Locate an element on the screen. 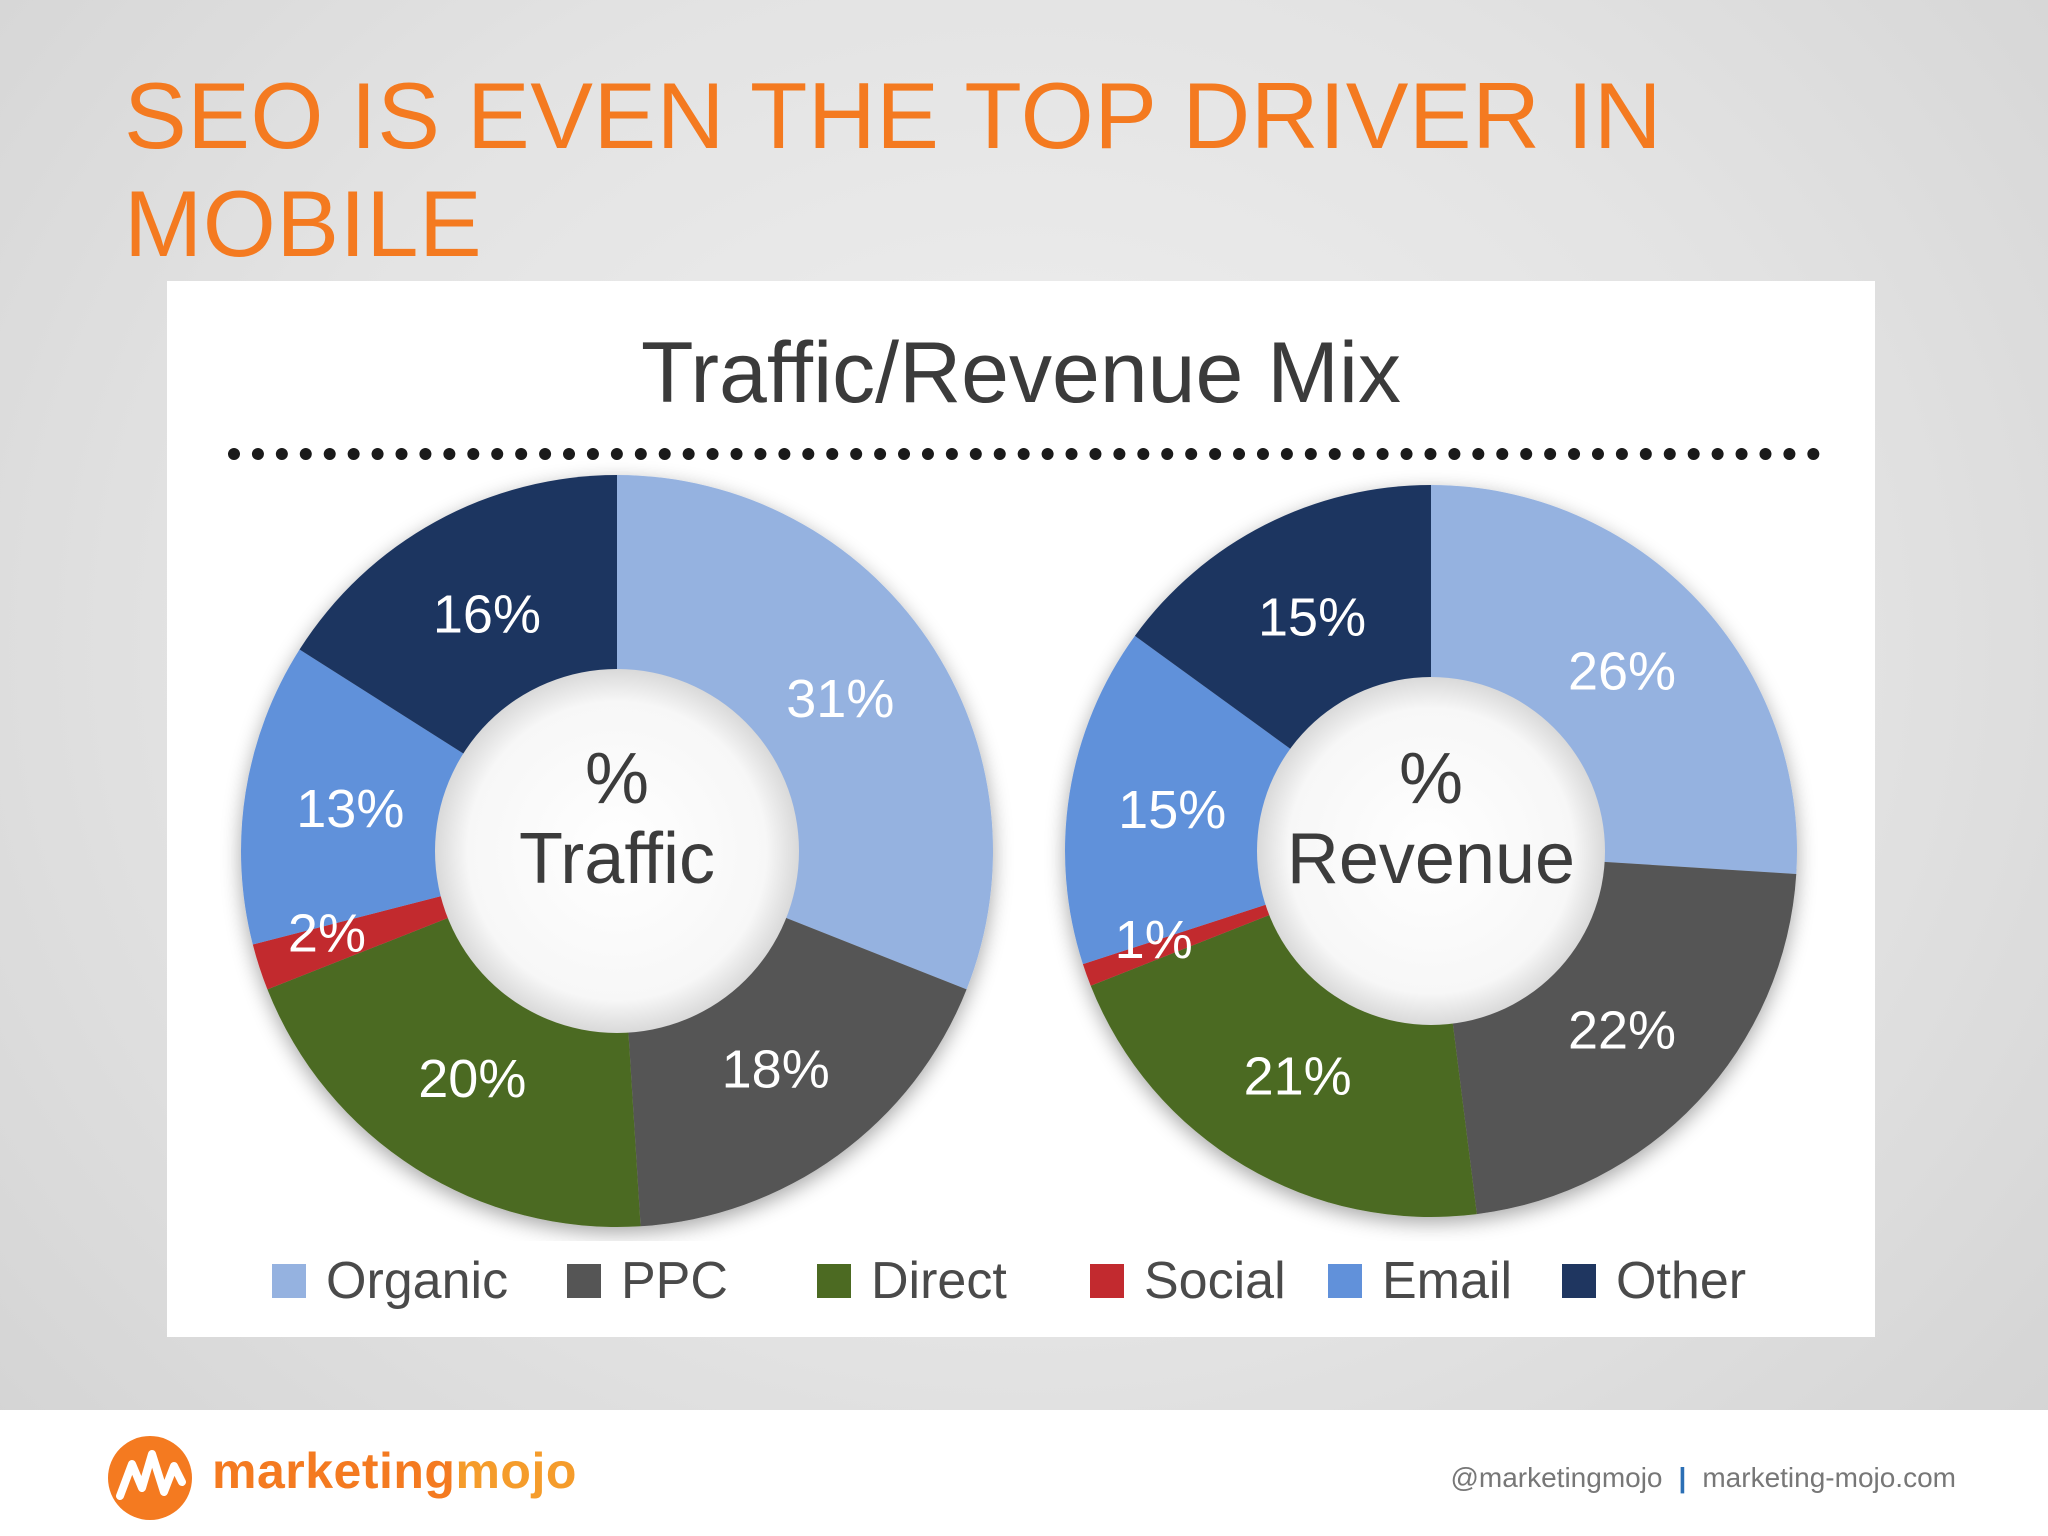  slice-label-social: 1% is located at coordinates (1154, 940).